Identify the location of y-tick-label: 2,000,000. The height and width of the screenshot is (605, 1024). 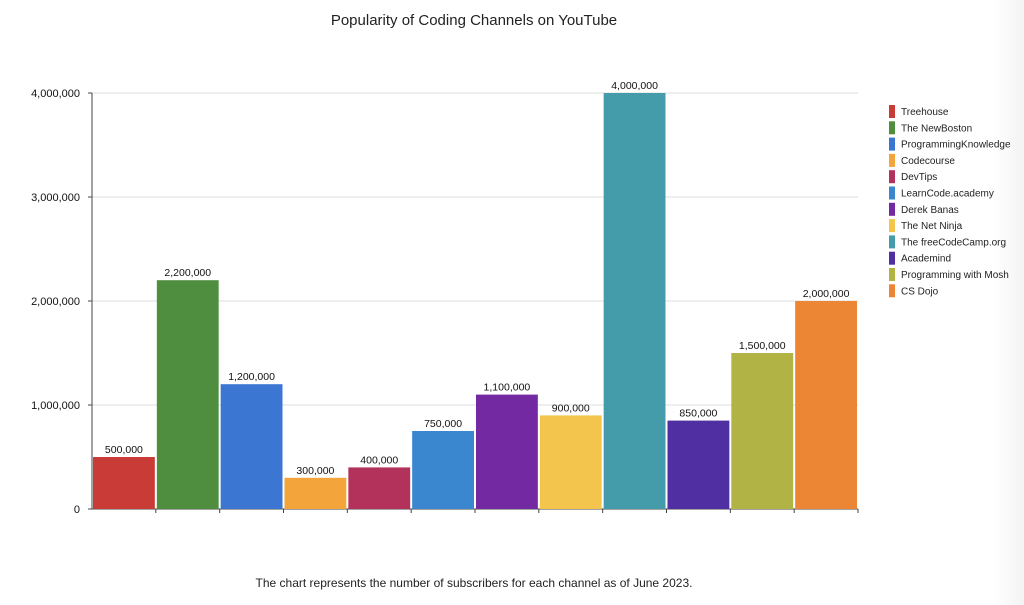
(55, 302).